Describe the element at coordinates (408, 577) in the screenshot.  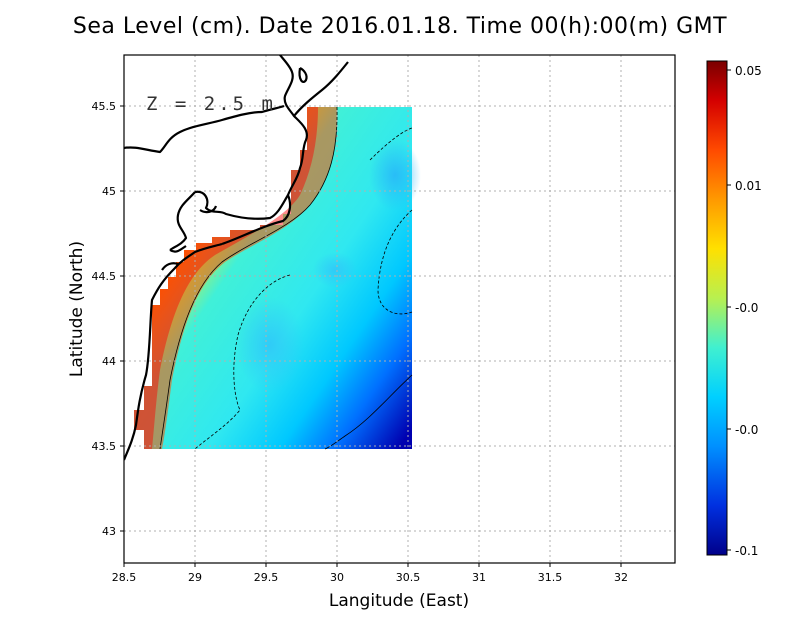
I see `x-tick-label: 30.5` at that location.